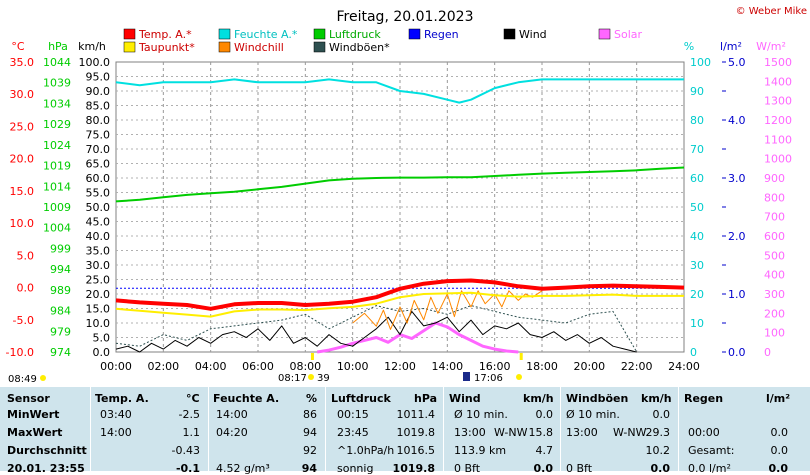 The image size is (810, 475). I want to click on humidity-time: 04:20, so click(232, 432).